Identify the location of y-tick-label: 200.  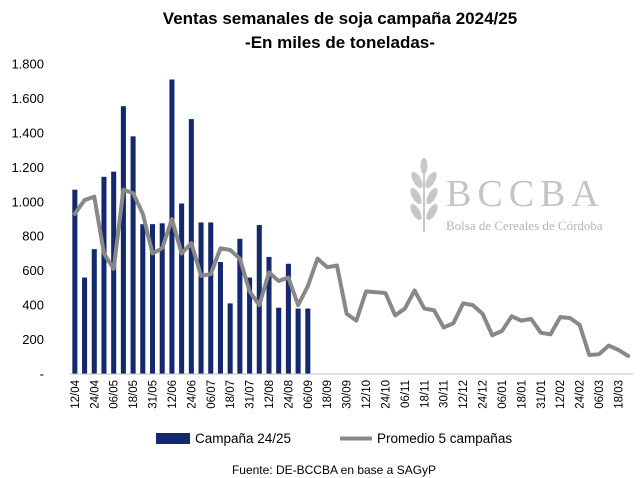
(33, 339).